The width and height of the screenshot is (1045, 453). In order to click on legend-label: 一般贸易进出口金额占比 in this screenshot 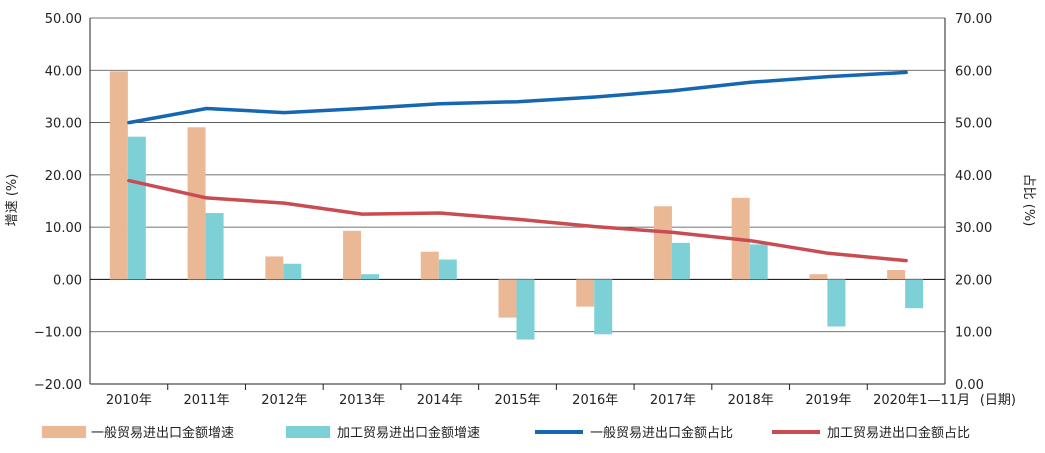, I will do `click(661, 433)`.